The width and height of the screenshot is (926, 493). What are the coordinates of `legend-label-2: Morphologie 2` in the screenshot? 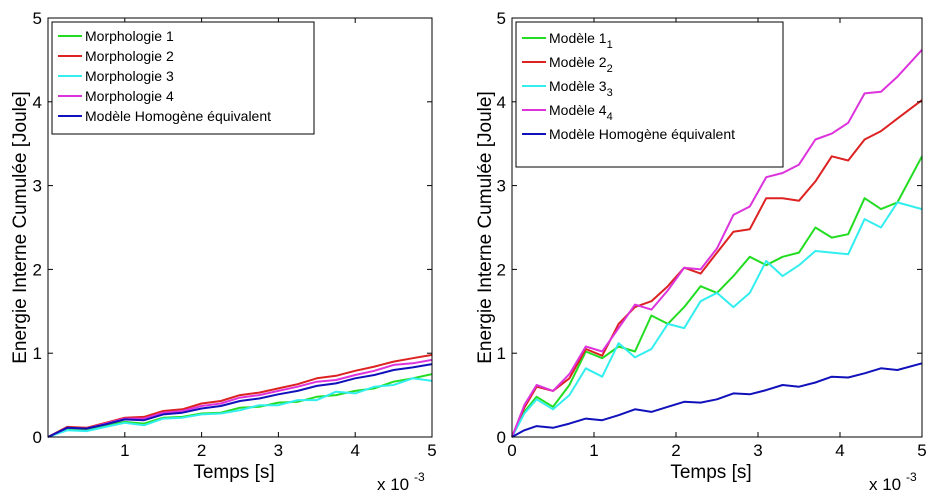 It's located at (129, 56).